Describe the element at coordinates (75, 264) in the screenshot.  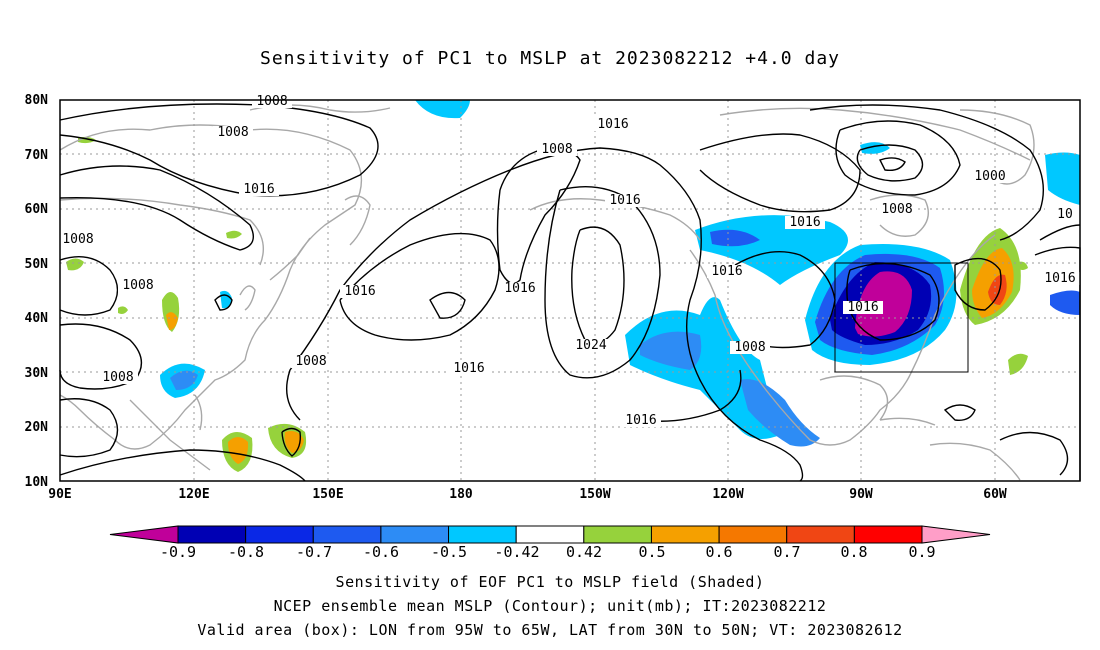
I see `shade-west-green` at that location.